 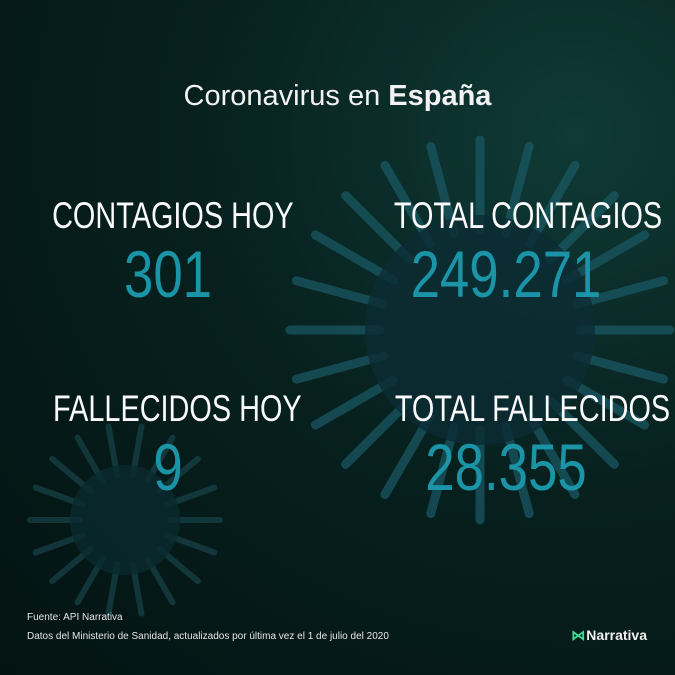 I want to click on stat-label: CONTAGIOS HOY, so click(x=173, y=215).